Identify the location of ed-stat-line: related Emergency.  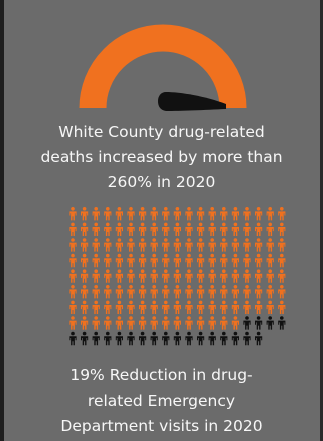
(161, 400).